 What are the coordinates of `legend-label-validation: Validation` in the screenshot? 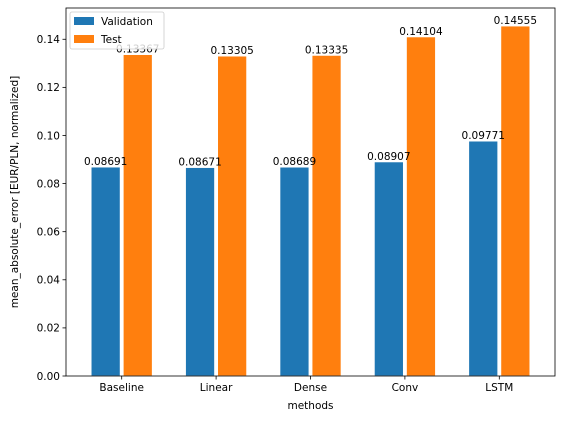 It's located at (127, 22).